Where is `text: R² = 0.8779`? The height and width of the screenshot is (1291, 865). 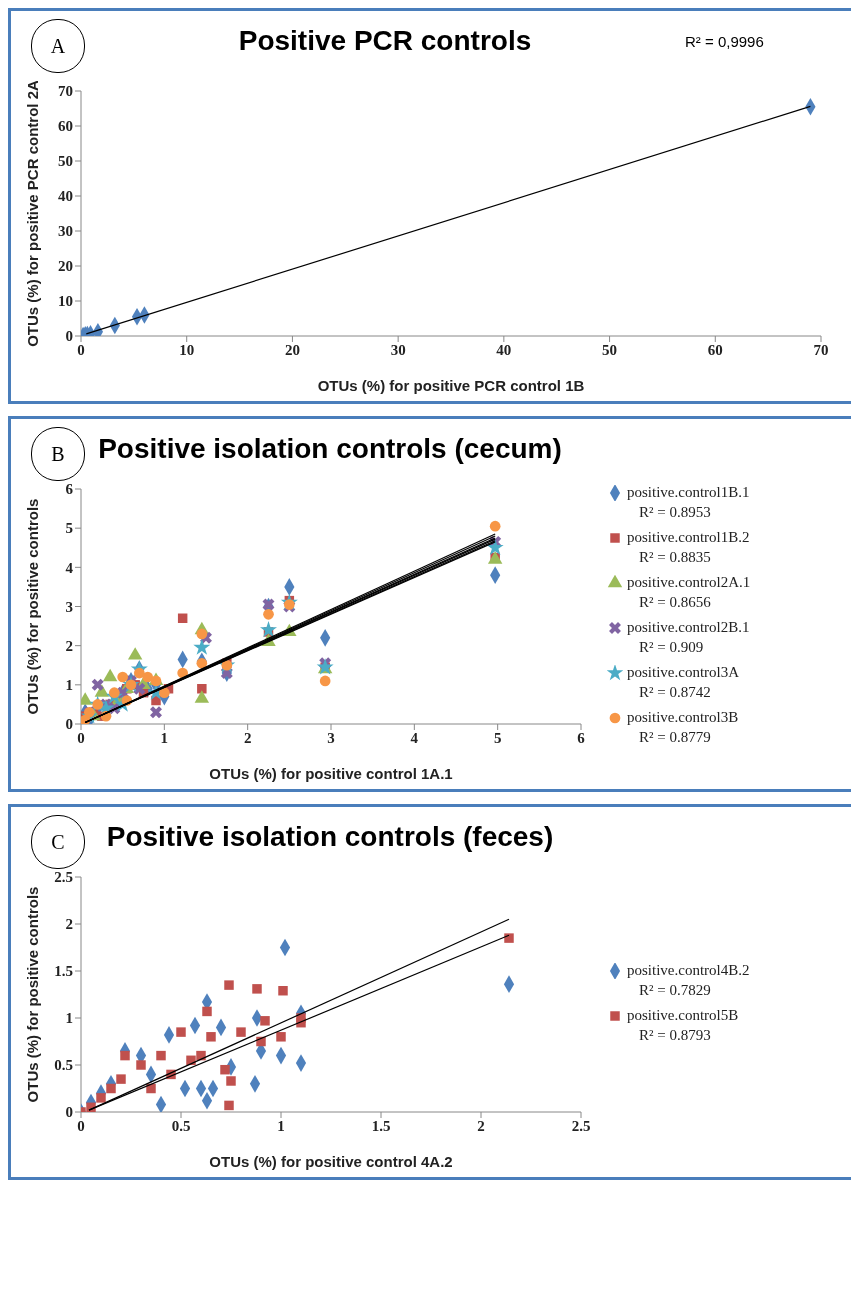
text: R² = 0.8779 is located at coordinates (675, 737).